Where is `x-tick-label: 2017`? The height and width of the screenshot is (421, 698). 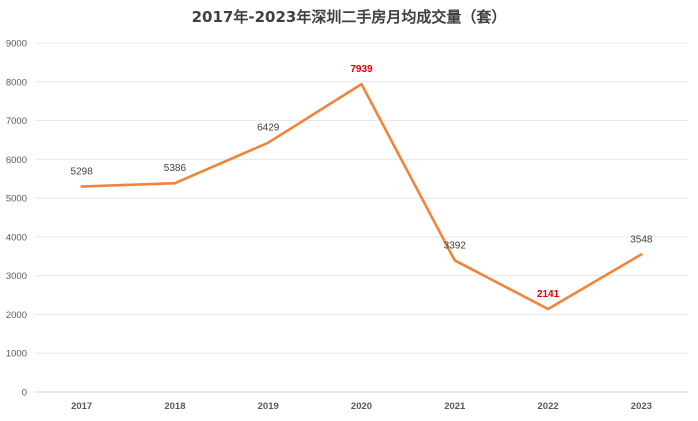 x-tick-label: 2017 is located at coordinates (81, 406).